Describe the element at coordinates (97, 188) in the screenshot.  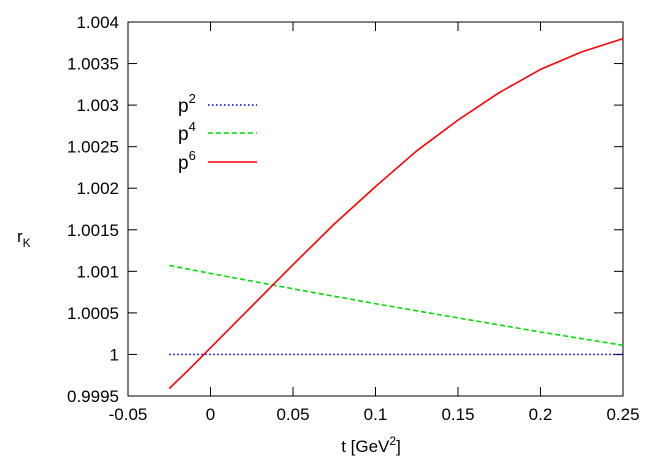
I see `y-tick-label: 1.002` at that location.